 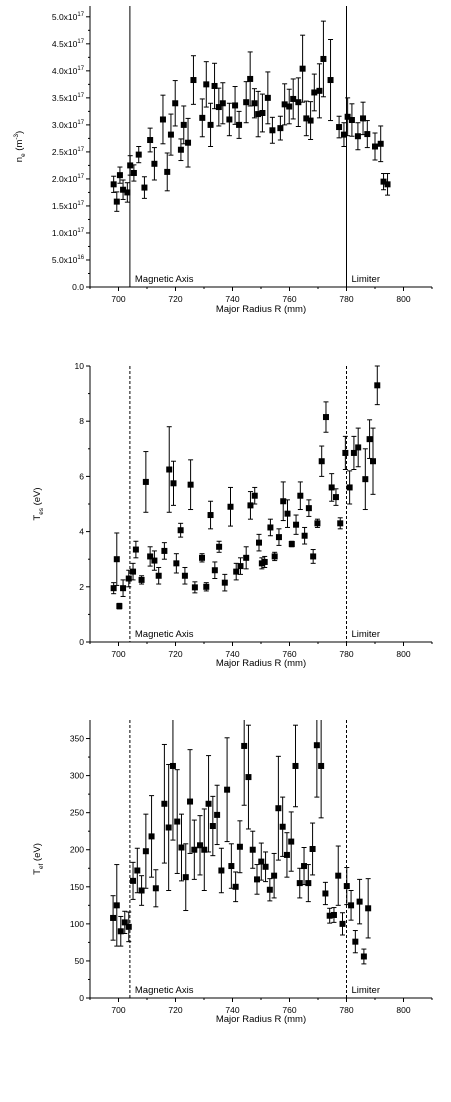 I want to click on x-tick-label: 720, so click(x=175, y=299).